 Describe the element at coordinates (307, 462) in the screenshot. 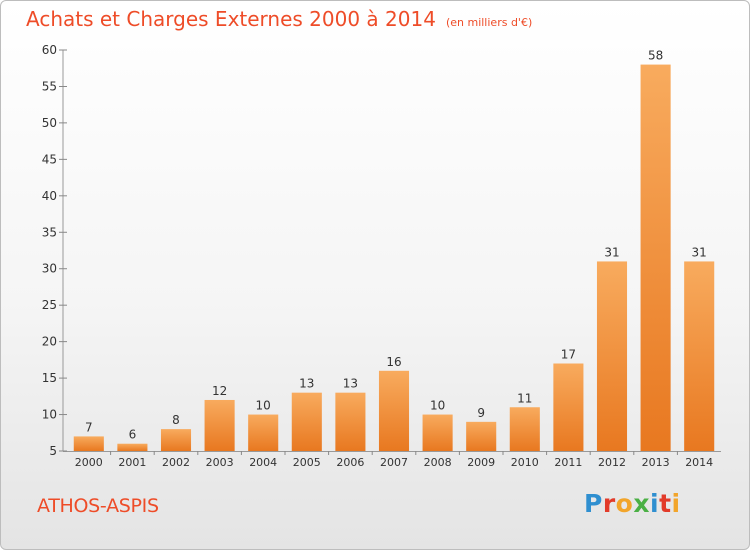

I see `x-tick-label: 2005` at that location.